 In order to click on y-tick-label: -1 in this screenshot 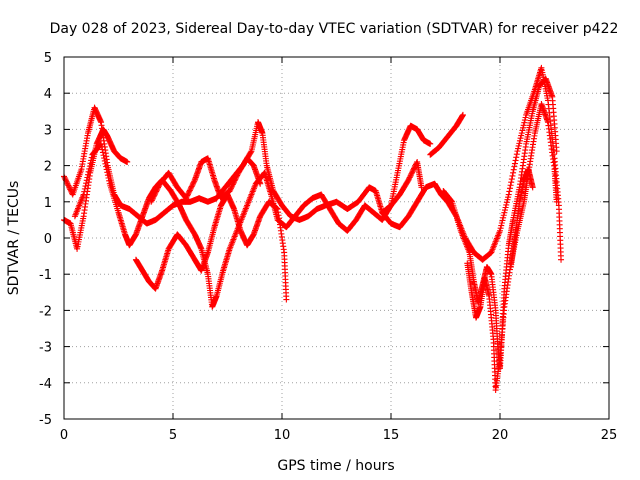, I will do `click(45, 275)`.